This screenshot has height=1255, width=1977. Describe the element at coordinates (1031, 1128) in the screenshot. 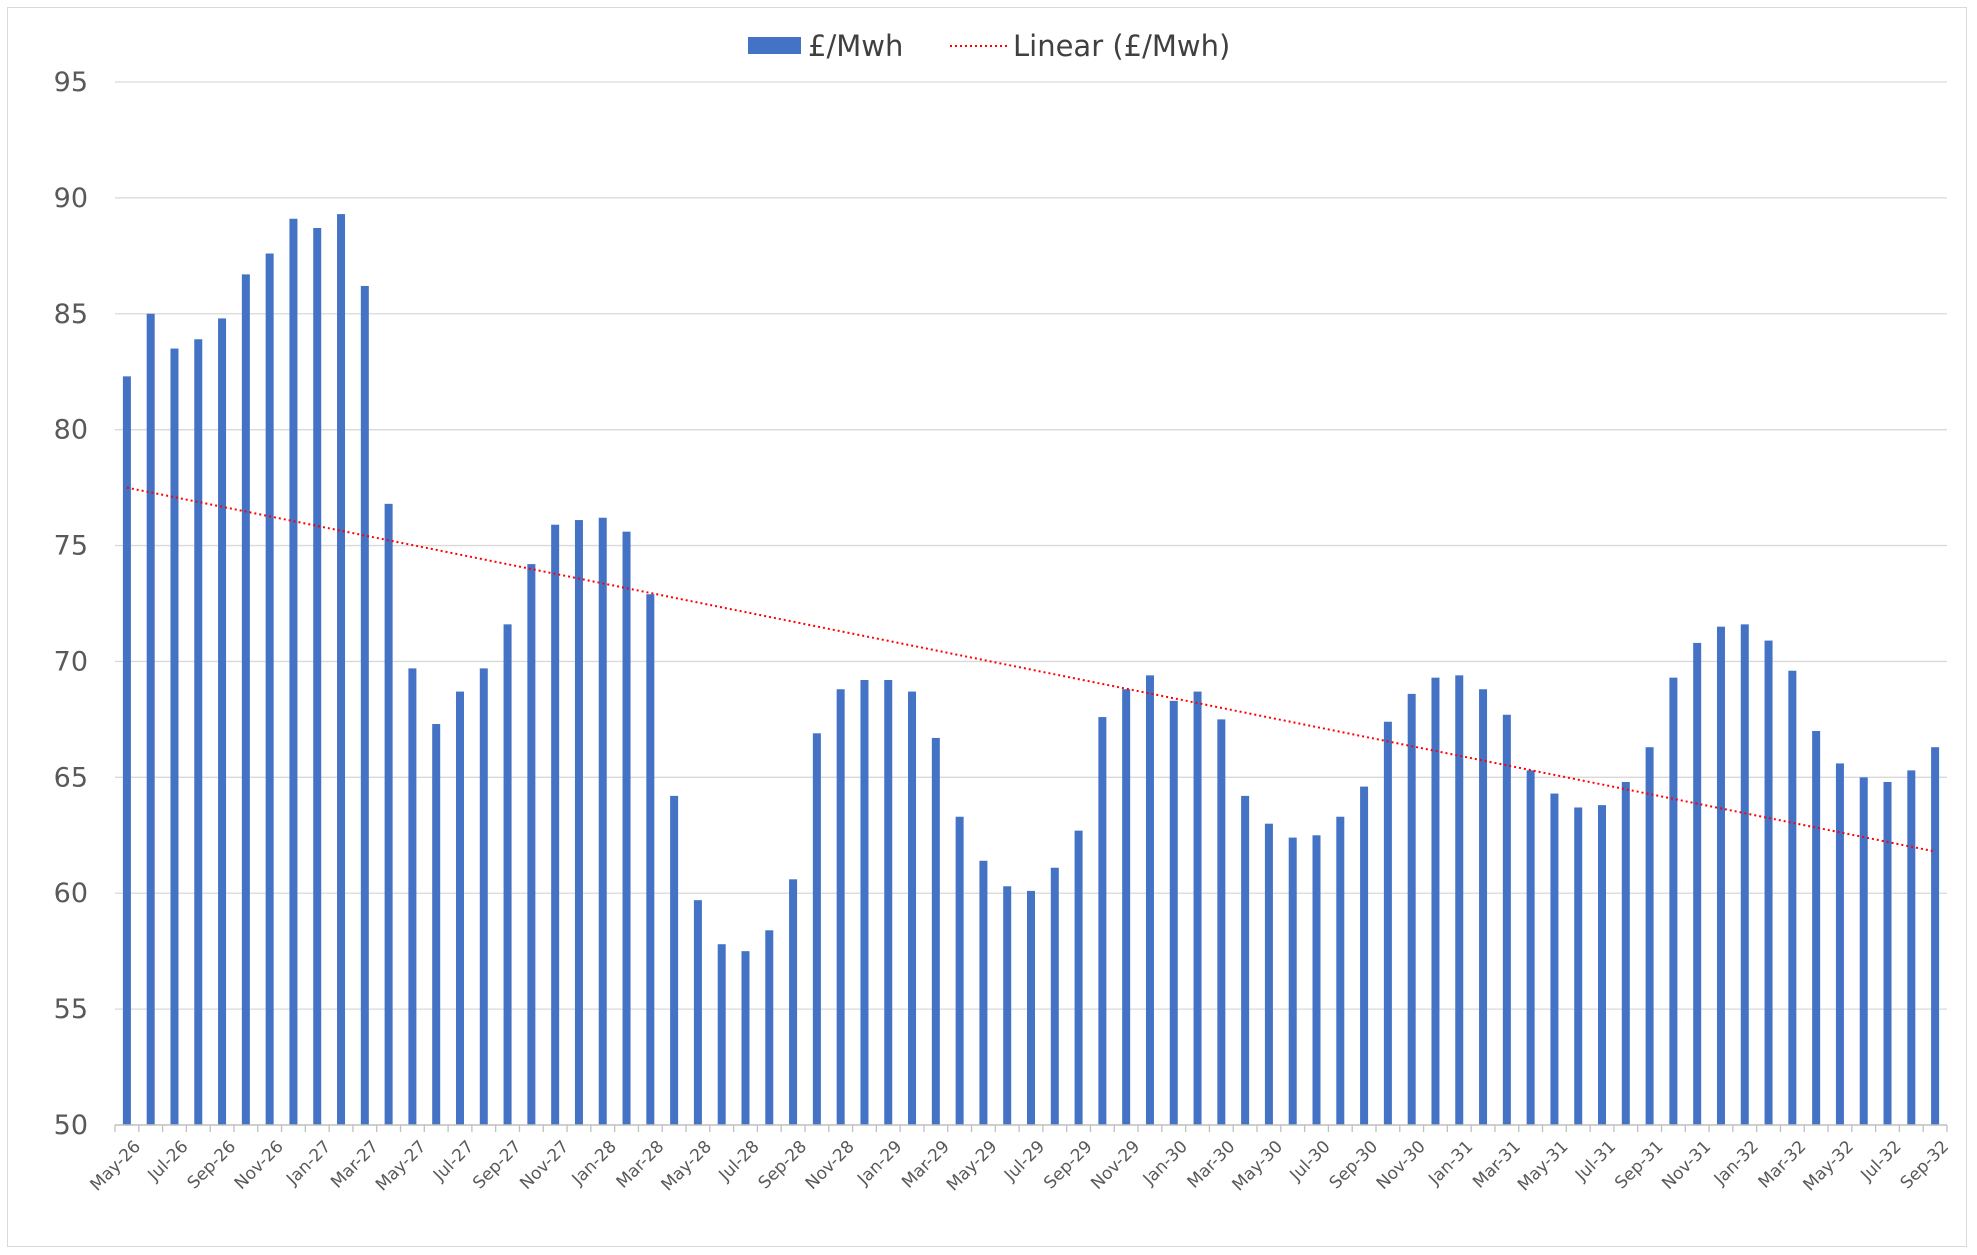

I see `x-axis` at that location.